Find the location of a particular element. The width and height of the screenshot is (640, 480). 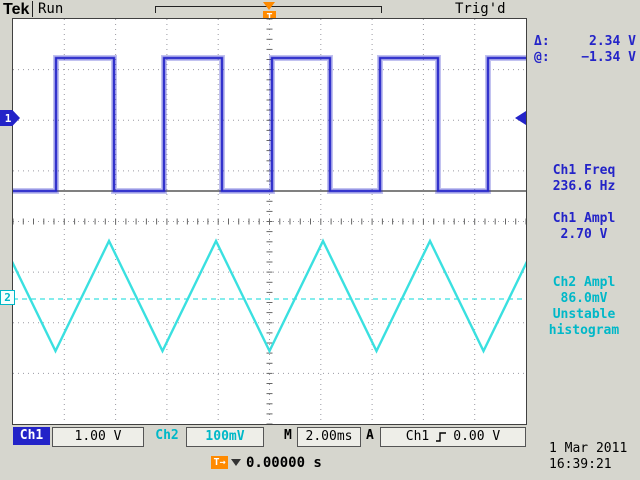

measurement-value: 86.0mV is located at coordinates (584, 298).